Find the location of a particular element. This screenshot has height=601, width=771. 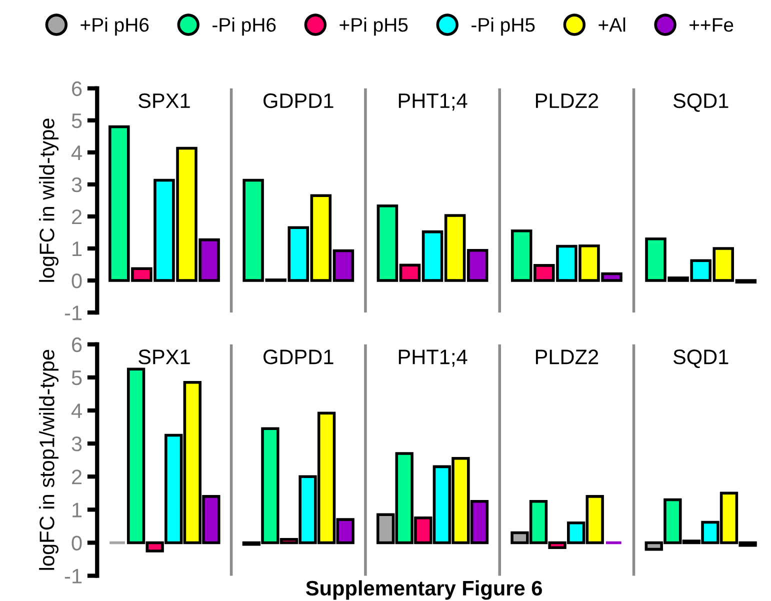

legend-label: +Pi pH6 is located at coordinates (114, 27).